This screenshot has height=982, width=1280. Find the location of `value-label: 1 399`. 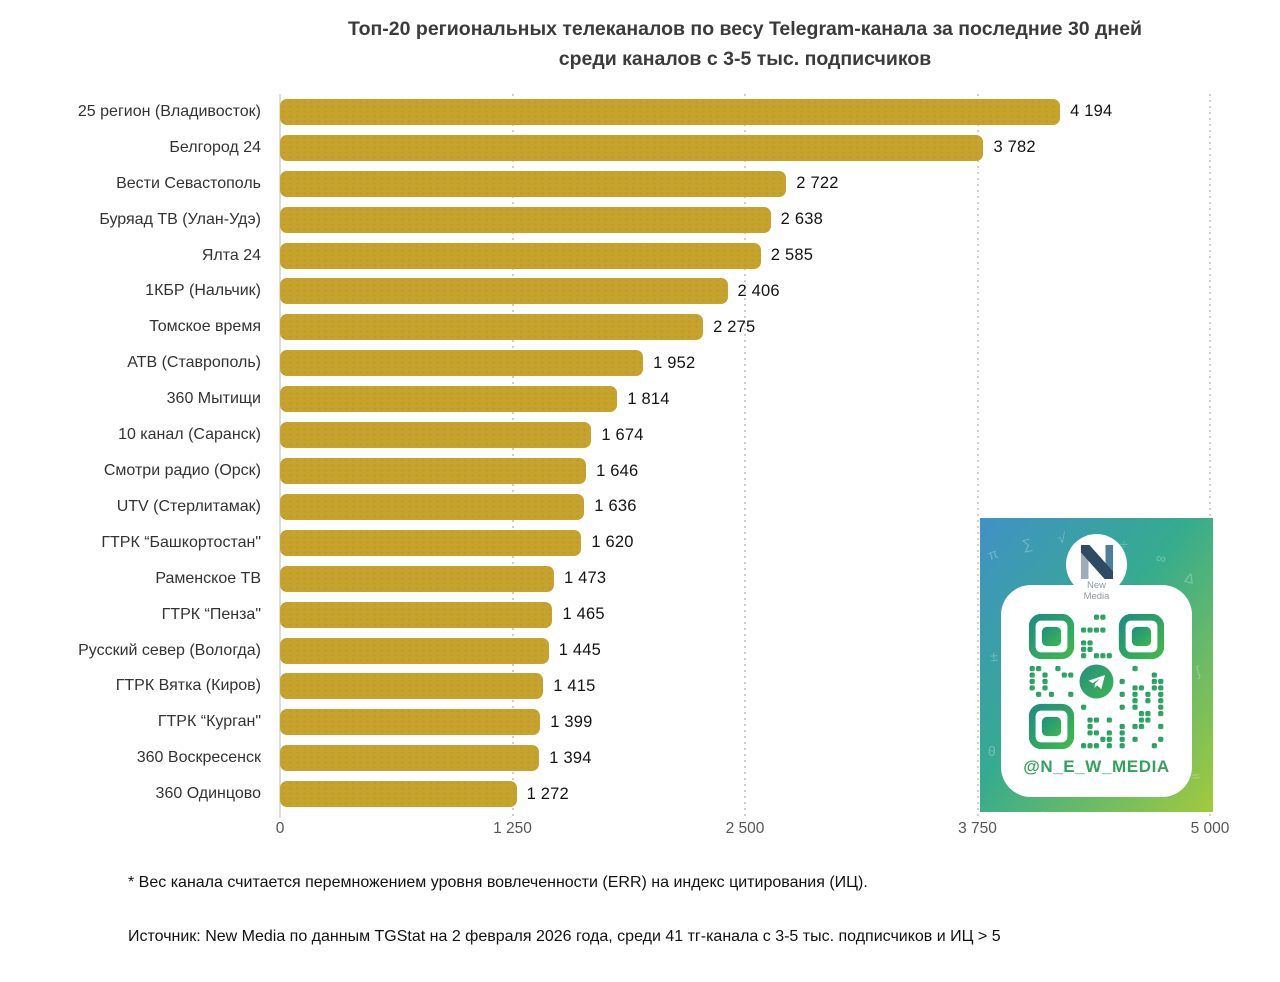

value-label: 1 399 is located at coordinates (571, 721).